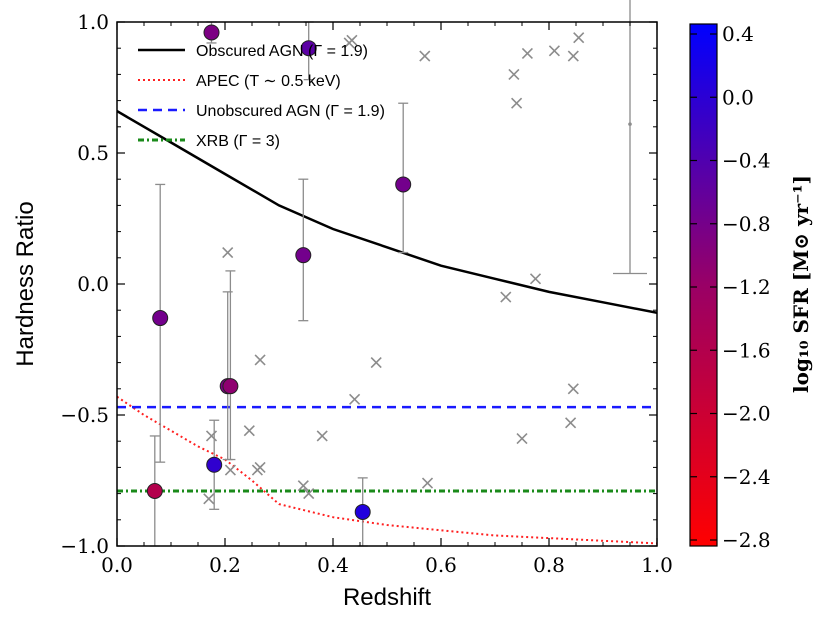 Image resolution: width=831 pixels, height=631 pixels. Describe the element at coordinates (746, 161) in the screenshot. I see `colorbar-tick-label: −0.4` at that location.